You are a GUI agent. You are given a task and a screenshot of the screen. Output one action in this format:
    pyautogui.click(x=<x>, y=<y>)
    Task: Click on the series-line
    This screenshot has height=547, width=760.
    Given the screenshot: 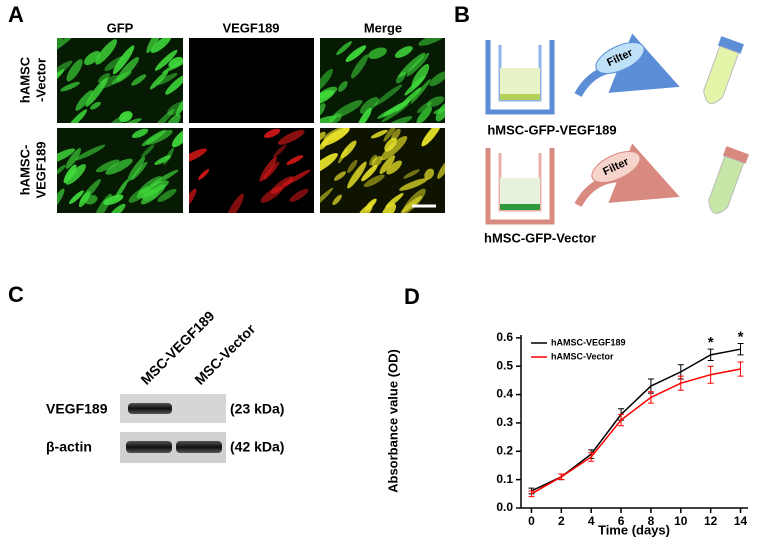 What is the action you would take?
    pyautogui.click(x=636, y=431)
    